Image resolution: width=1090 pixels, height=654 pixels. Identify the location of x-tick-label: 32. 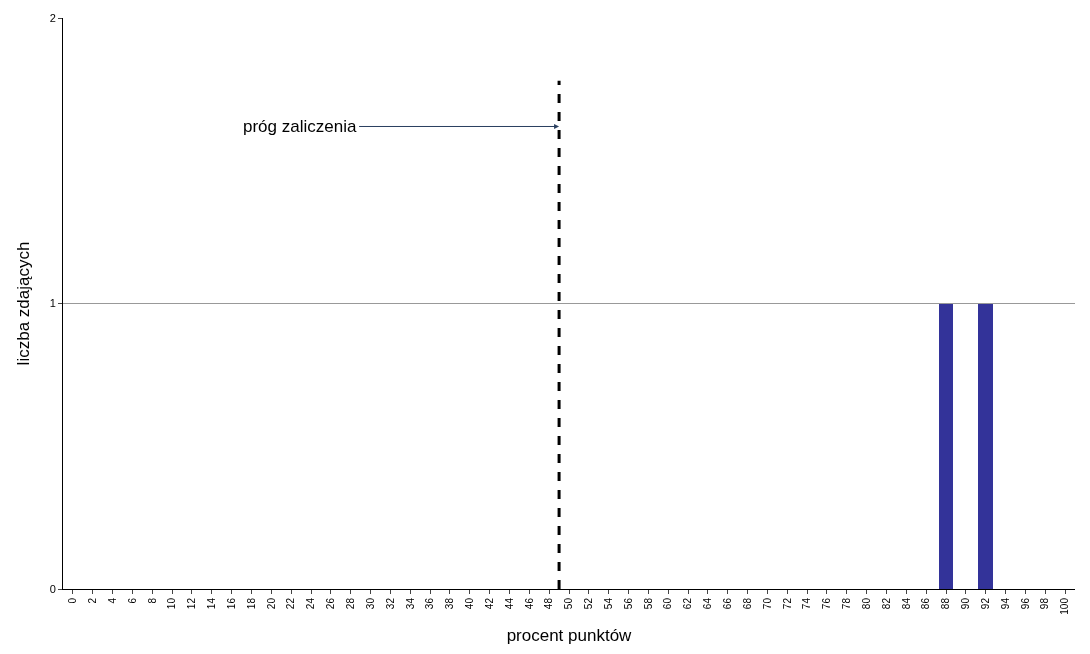
(390, 603).